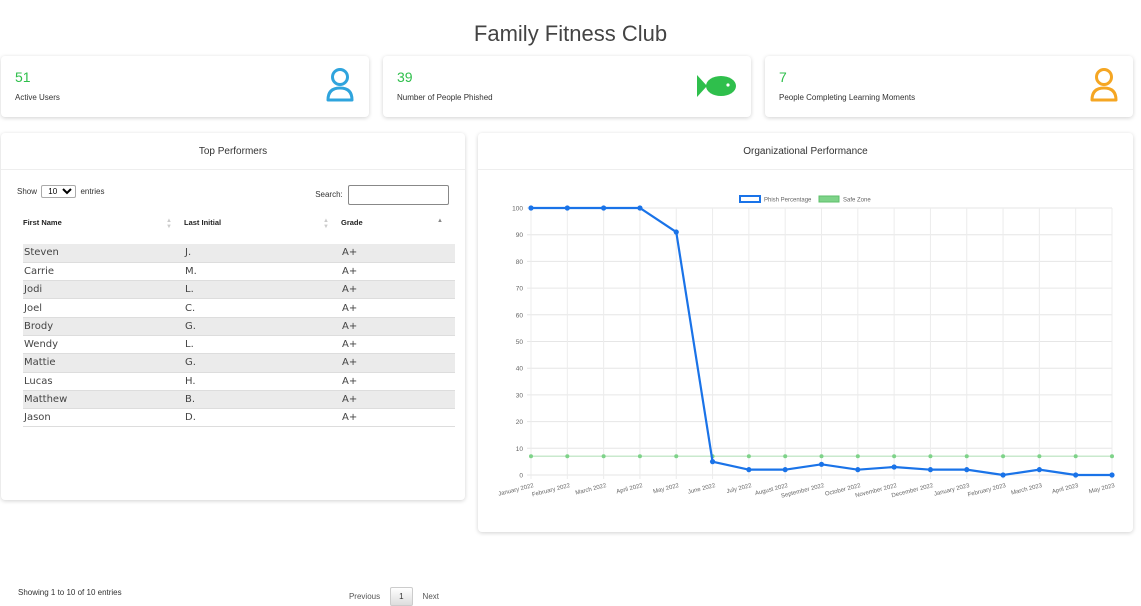 The width and height of the screenshot is (1141, 606). What do you see at coordinates (262, 253) in the screenshot?
I see `last-initial-cell: J.` at bounding box center [262, 253].